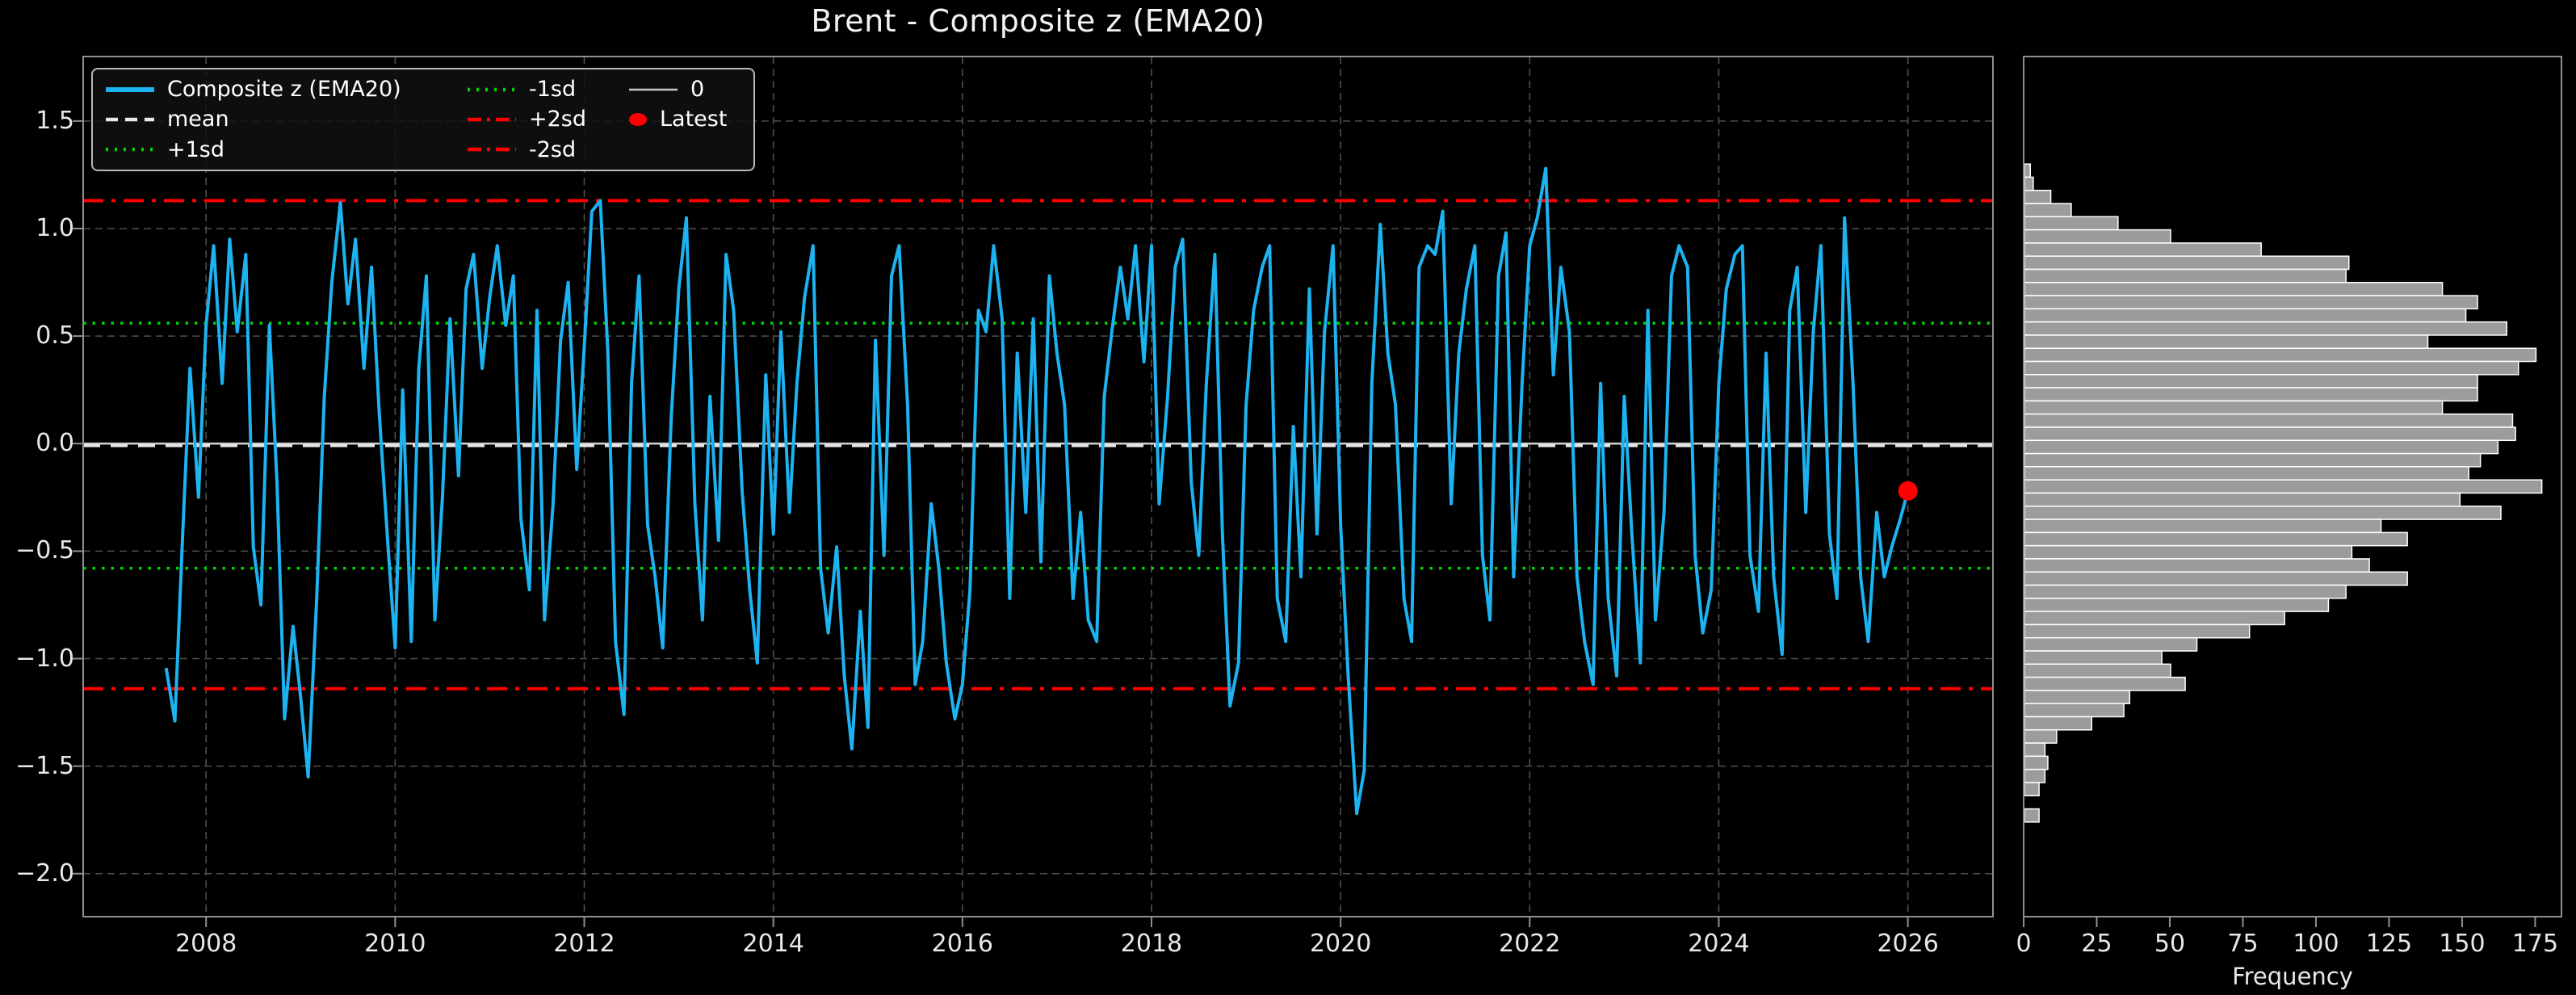 The image size is (2576, 995). Describe the element at coordinates (2096, 944) in the screenshot. I see `hist-x-tick-label: 25` at that location.